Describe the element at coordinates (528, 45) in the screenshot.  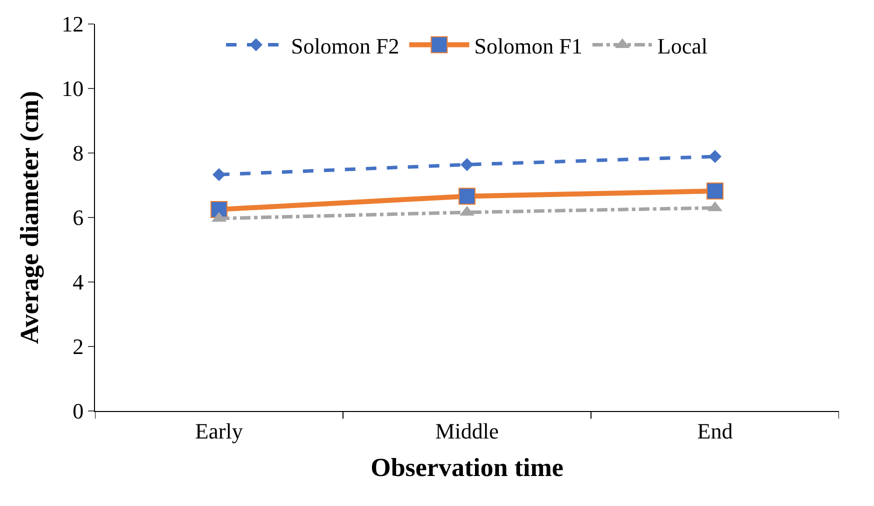
I see `legend-label: Solomon F1` at that location.